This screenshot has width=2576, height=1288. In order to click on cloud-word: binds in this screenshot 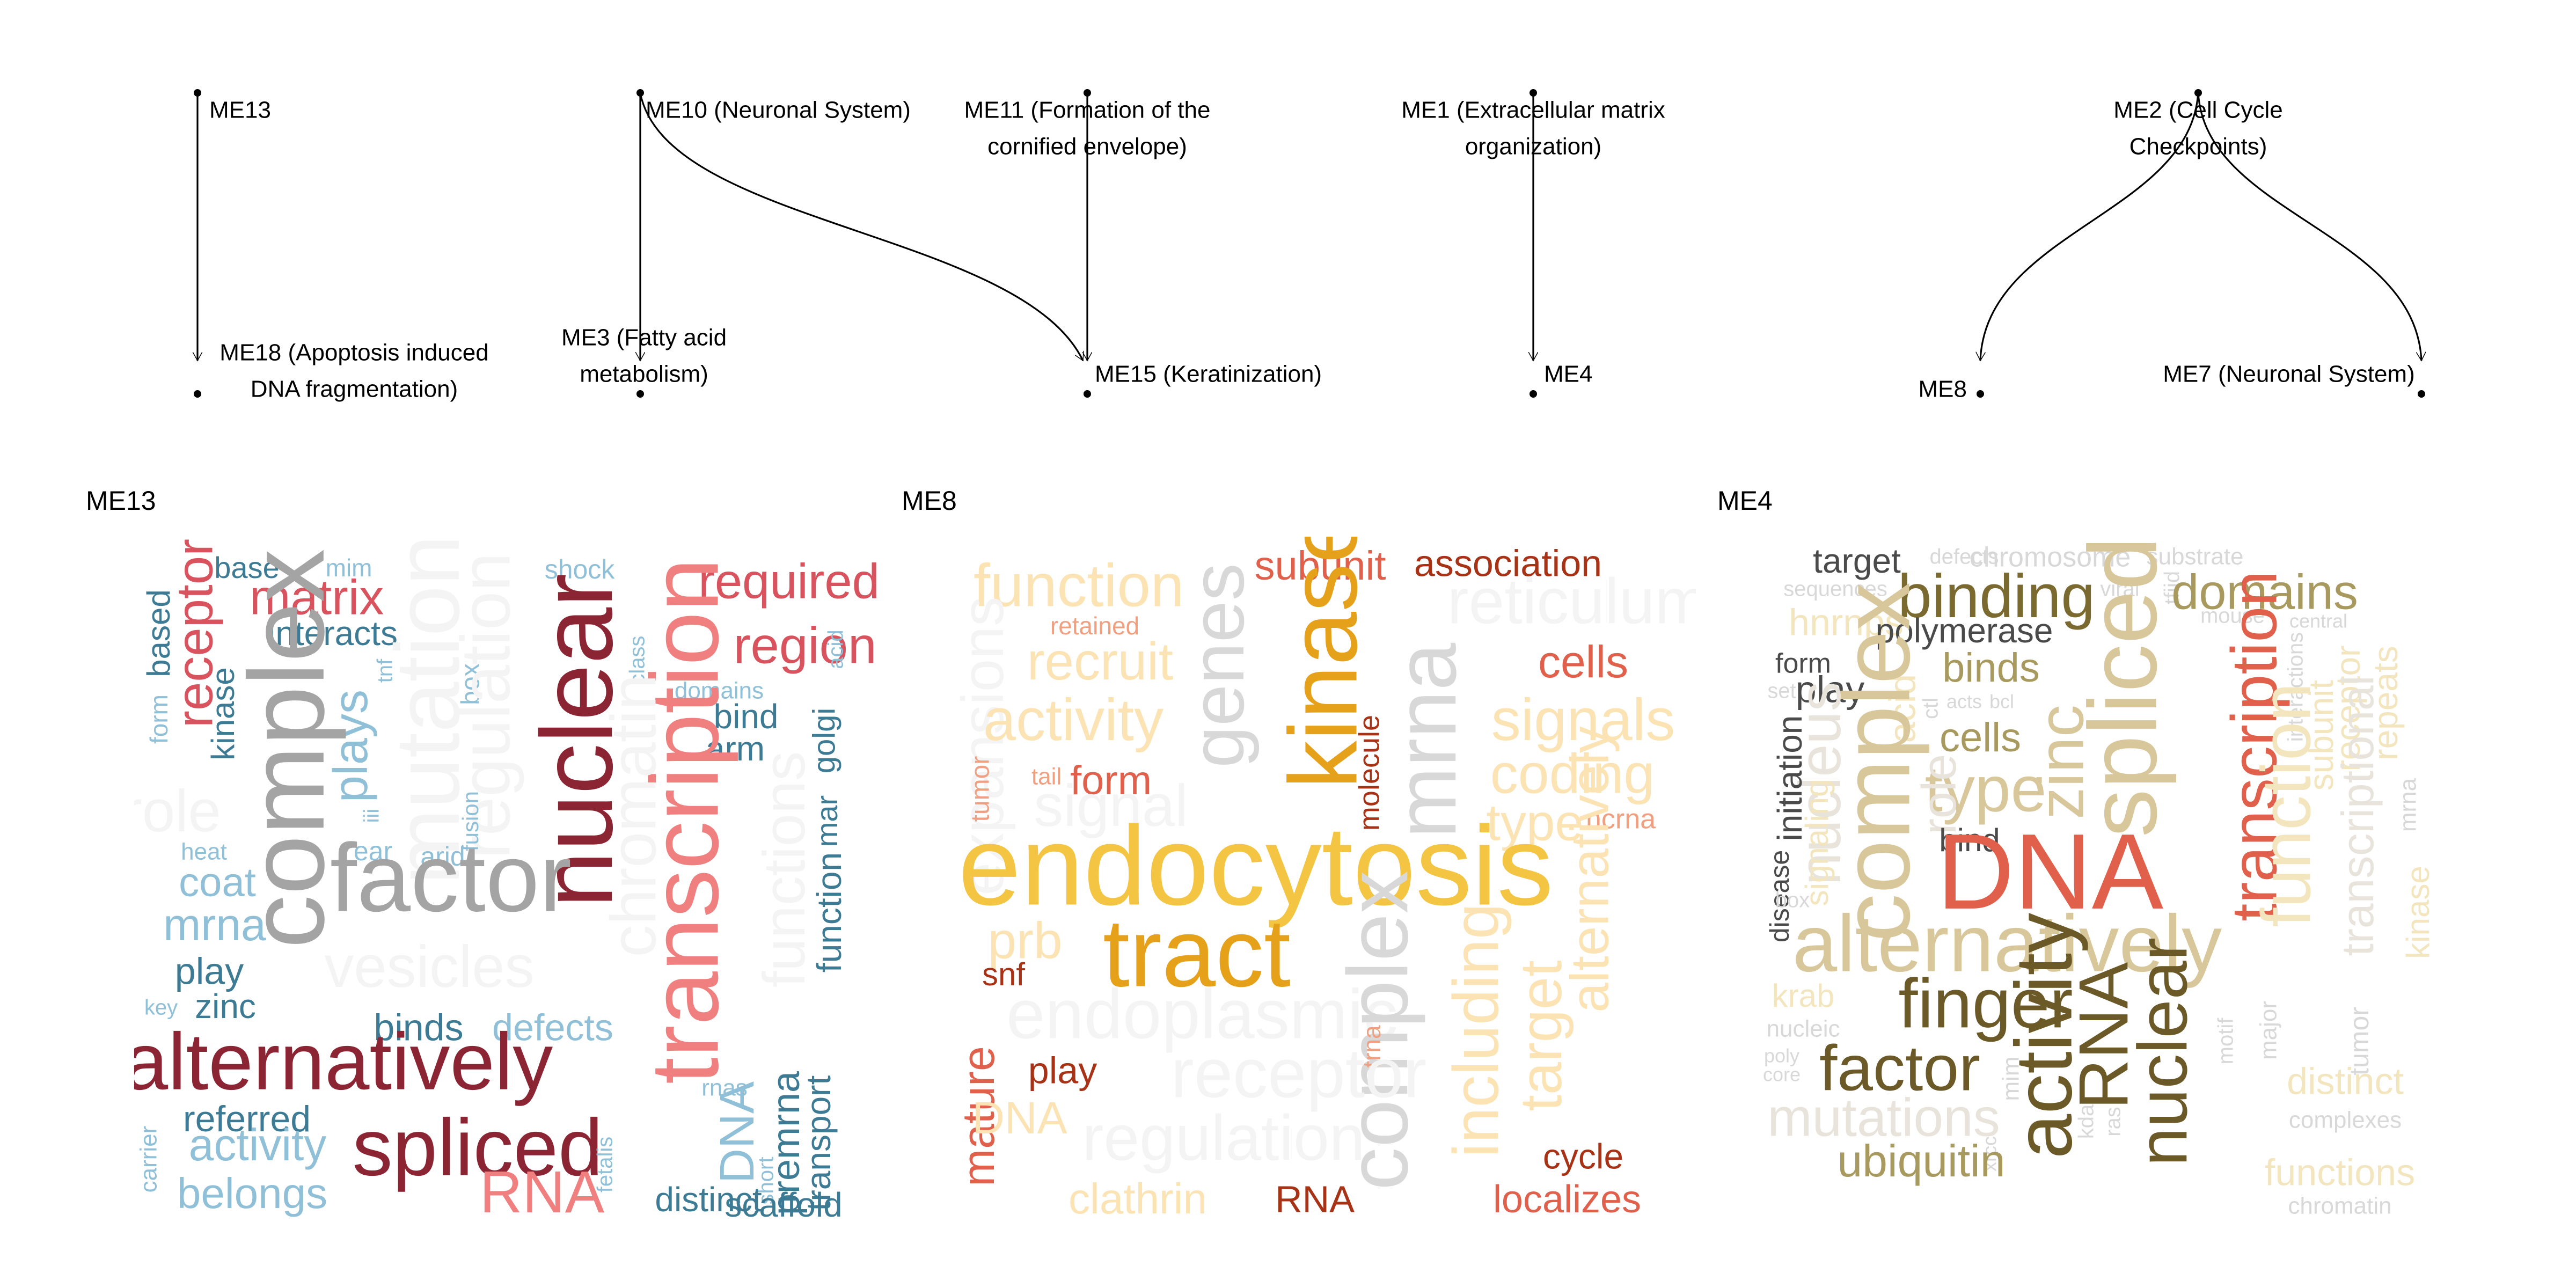, I will do `click(418, 1027)`.